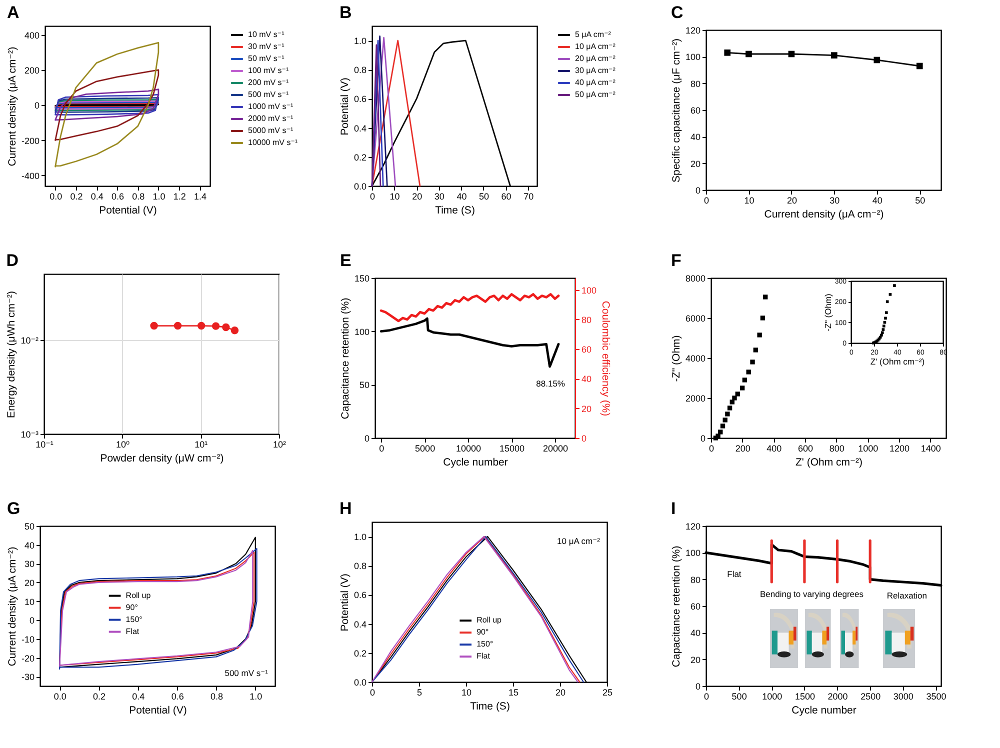 This screenshot has width=1000, height=748. What do you see at coordinates (13, 12) in the screenshot?
I see `chart-title: A` at bounding box center [13, 12].